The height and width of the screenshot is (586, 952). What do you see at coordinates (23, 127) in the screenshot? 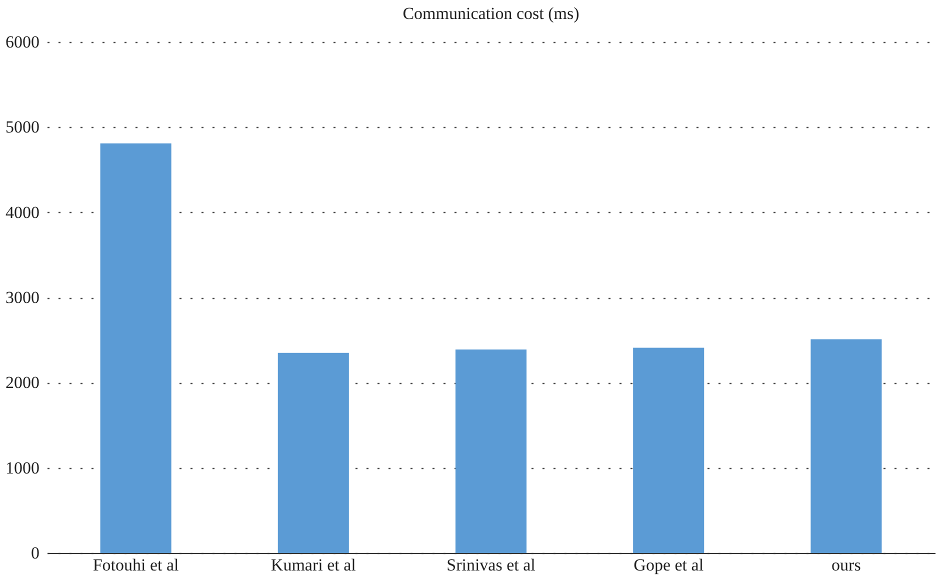
I see `y-tick-label: 5000` at bounding box center [23, 127].